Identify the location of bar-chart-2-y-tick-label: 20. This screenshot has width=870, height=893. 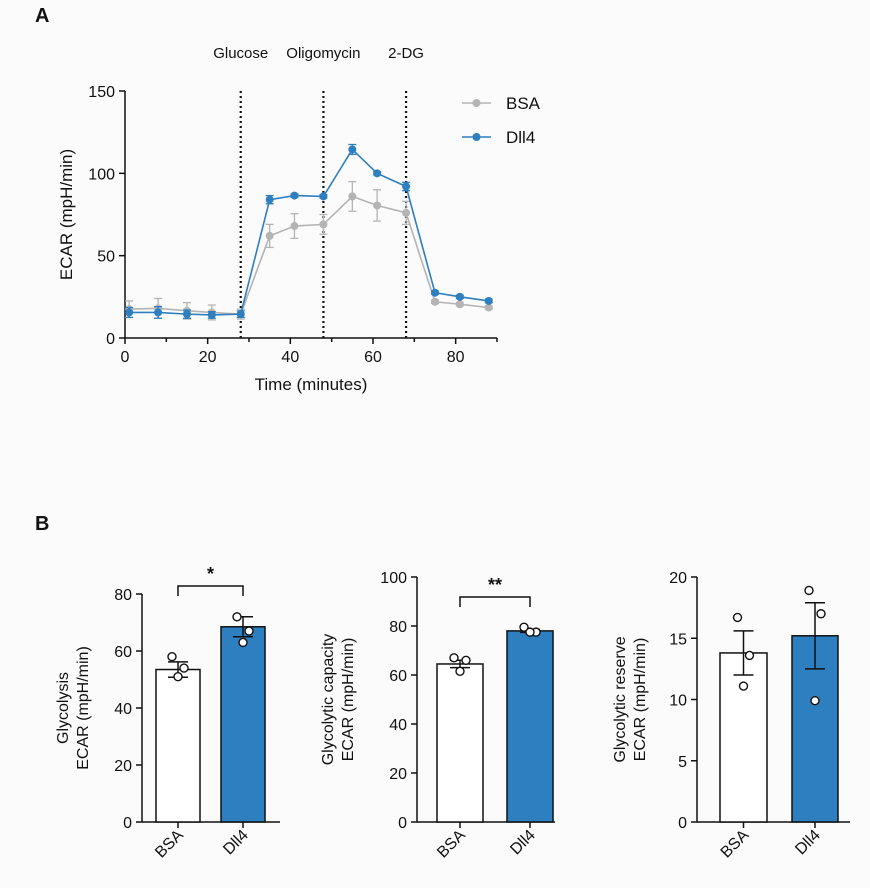
(398, 774).